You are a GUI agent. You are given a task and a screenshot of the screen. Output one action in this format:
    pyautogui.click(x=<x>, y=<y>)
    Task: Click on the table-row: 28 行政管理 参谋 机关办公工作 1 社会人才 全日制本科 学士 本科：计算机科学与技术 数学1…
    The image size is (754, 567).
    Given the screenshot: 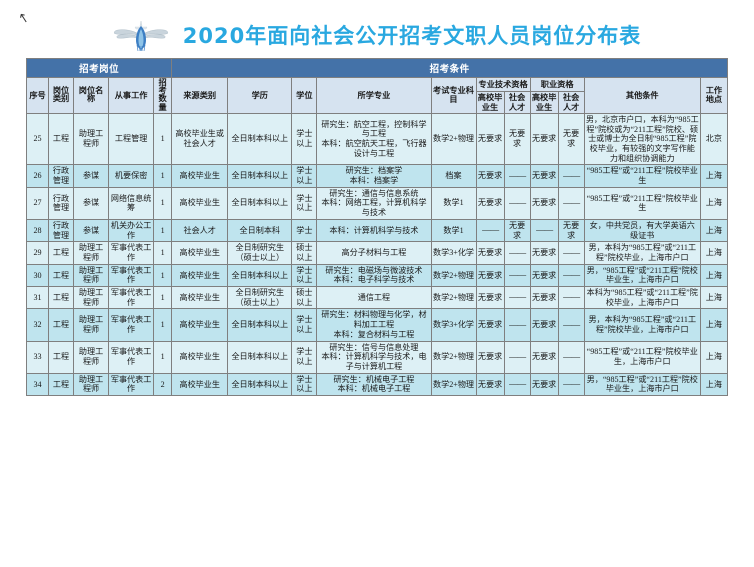 What is the action you would take?
    pyautogui.click(x=377, y=230)
    